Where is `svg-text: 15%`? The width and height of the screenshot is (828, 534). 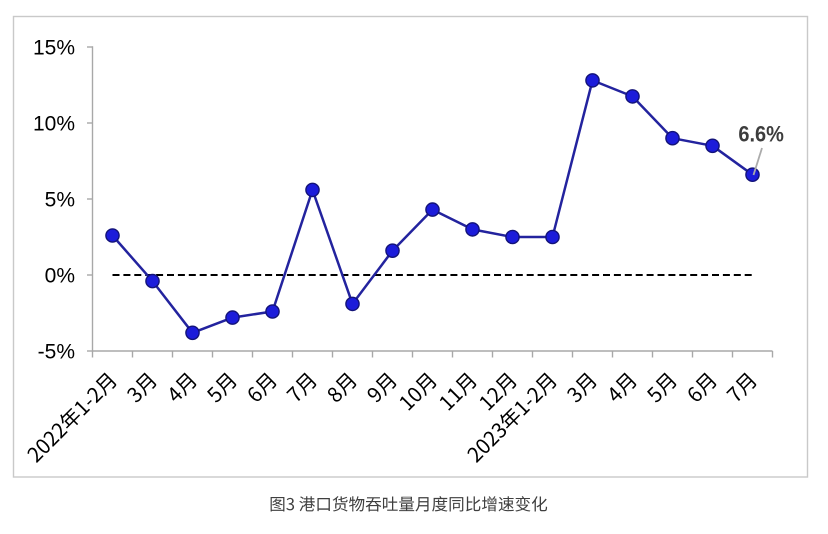 svg-text: 15% is located at coordinates (54, 48).